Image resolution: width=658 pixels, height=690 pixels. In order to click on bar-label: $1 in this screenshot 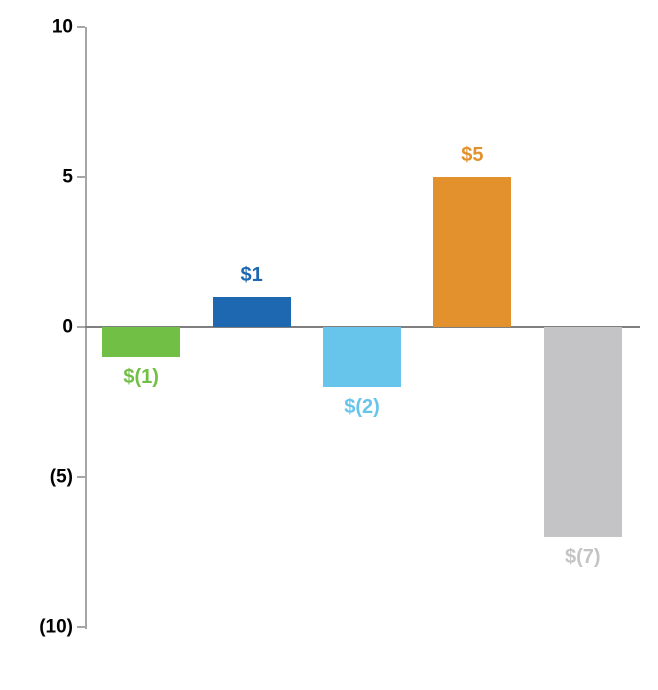, I will do `click(251, 275)`.